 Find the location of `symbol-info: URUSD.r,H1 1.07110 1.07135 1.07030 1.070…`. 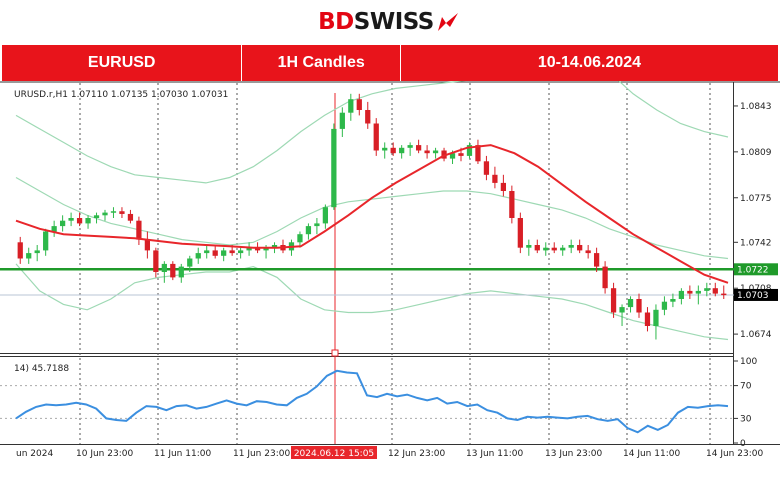

symbol-info: URUSD.r,H1 1.07110 1.07135 1.07030 1.070… is located at coordinates (121, 95).